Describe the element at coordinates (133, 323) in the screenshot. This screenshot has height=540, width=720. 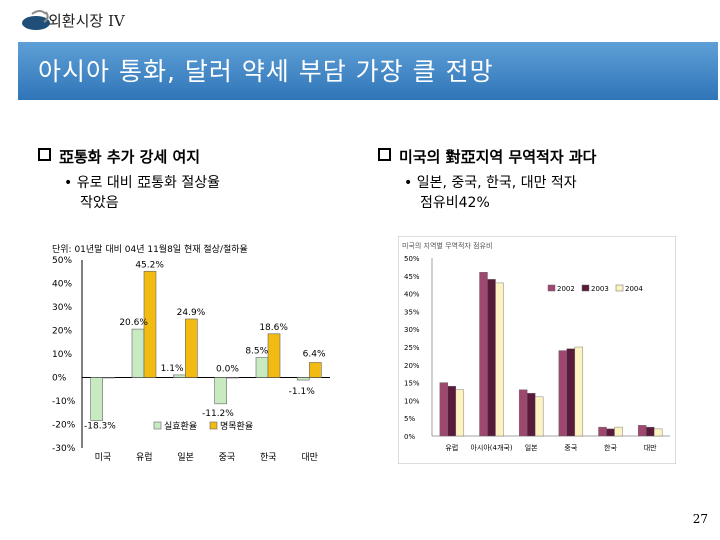
I see `chart1-data-label: 20.6%` at that location.